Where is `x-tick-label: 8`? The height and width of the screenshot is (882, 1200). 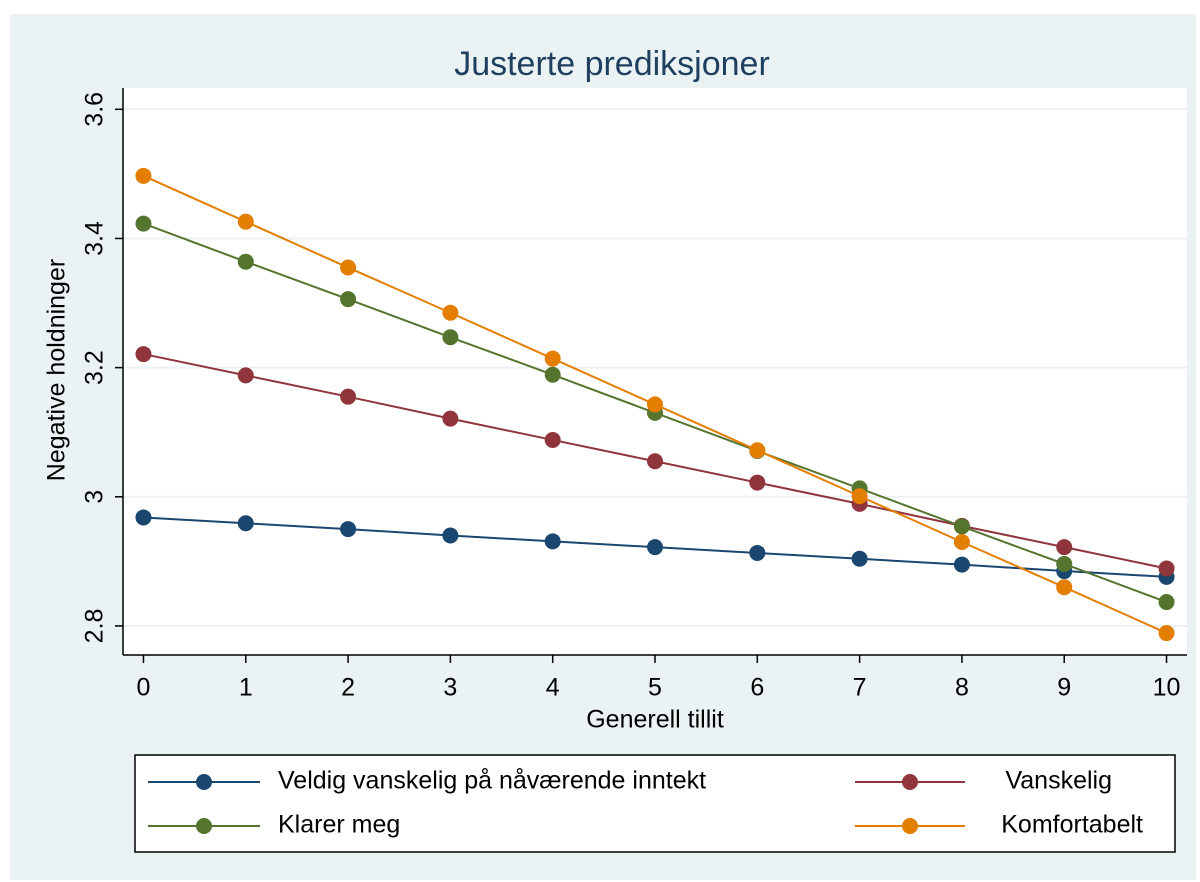
x-tick-label: 8 is located at coordinates (962, 688).